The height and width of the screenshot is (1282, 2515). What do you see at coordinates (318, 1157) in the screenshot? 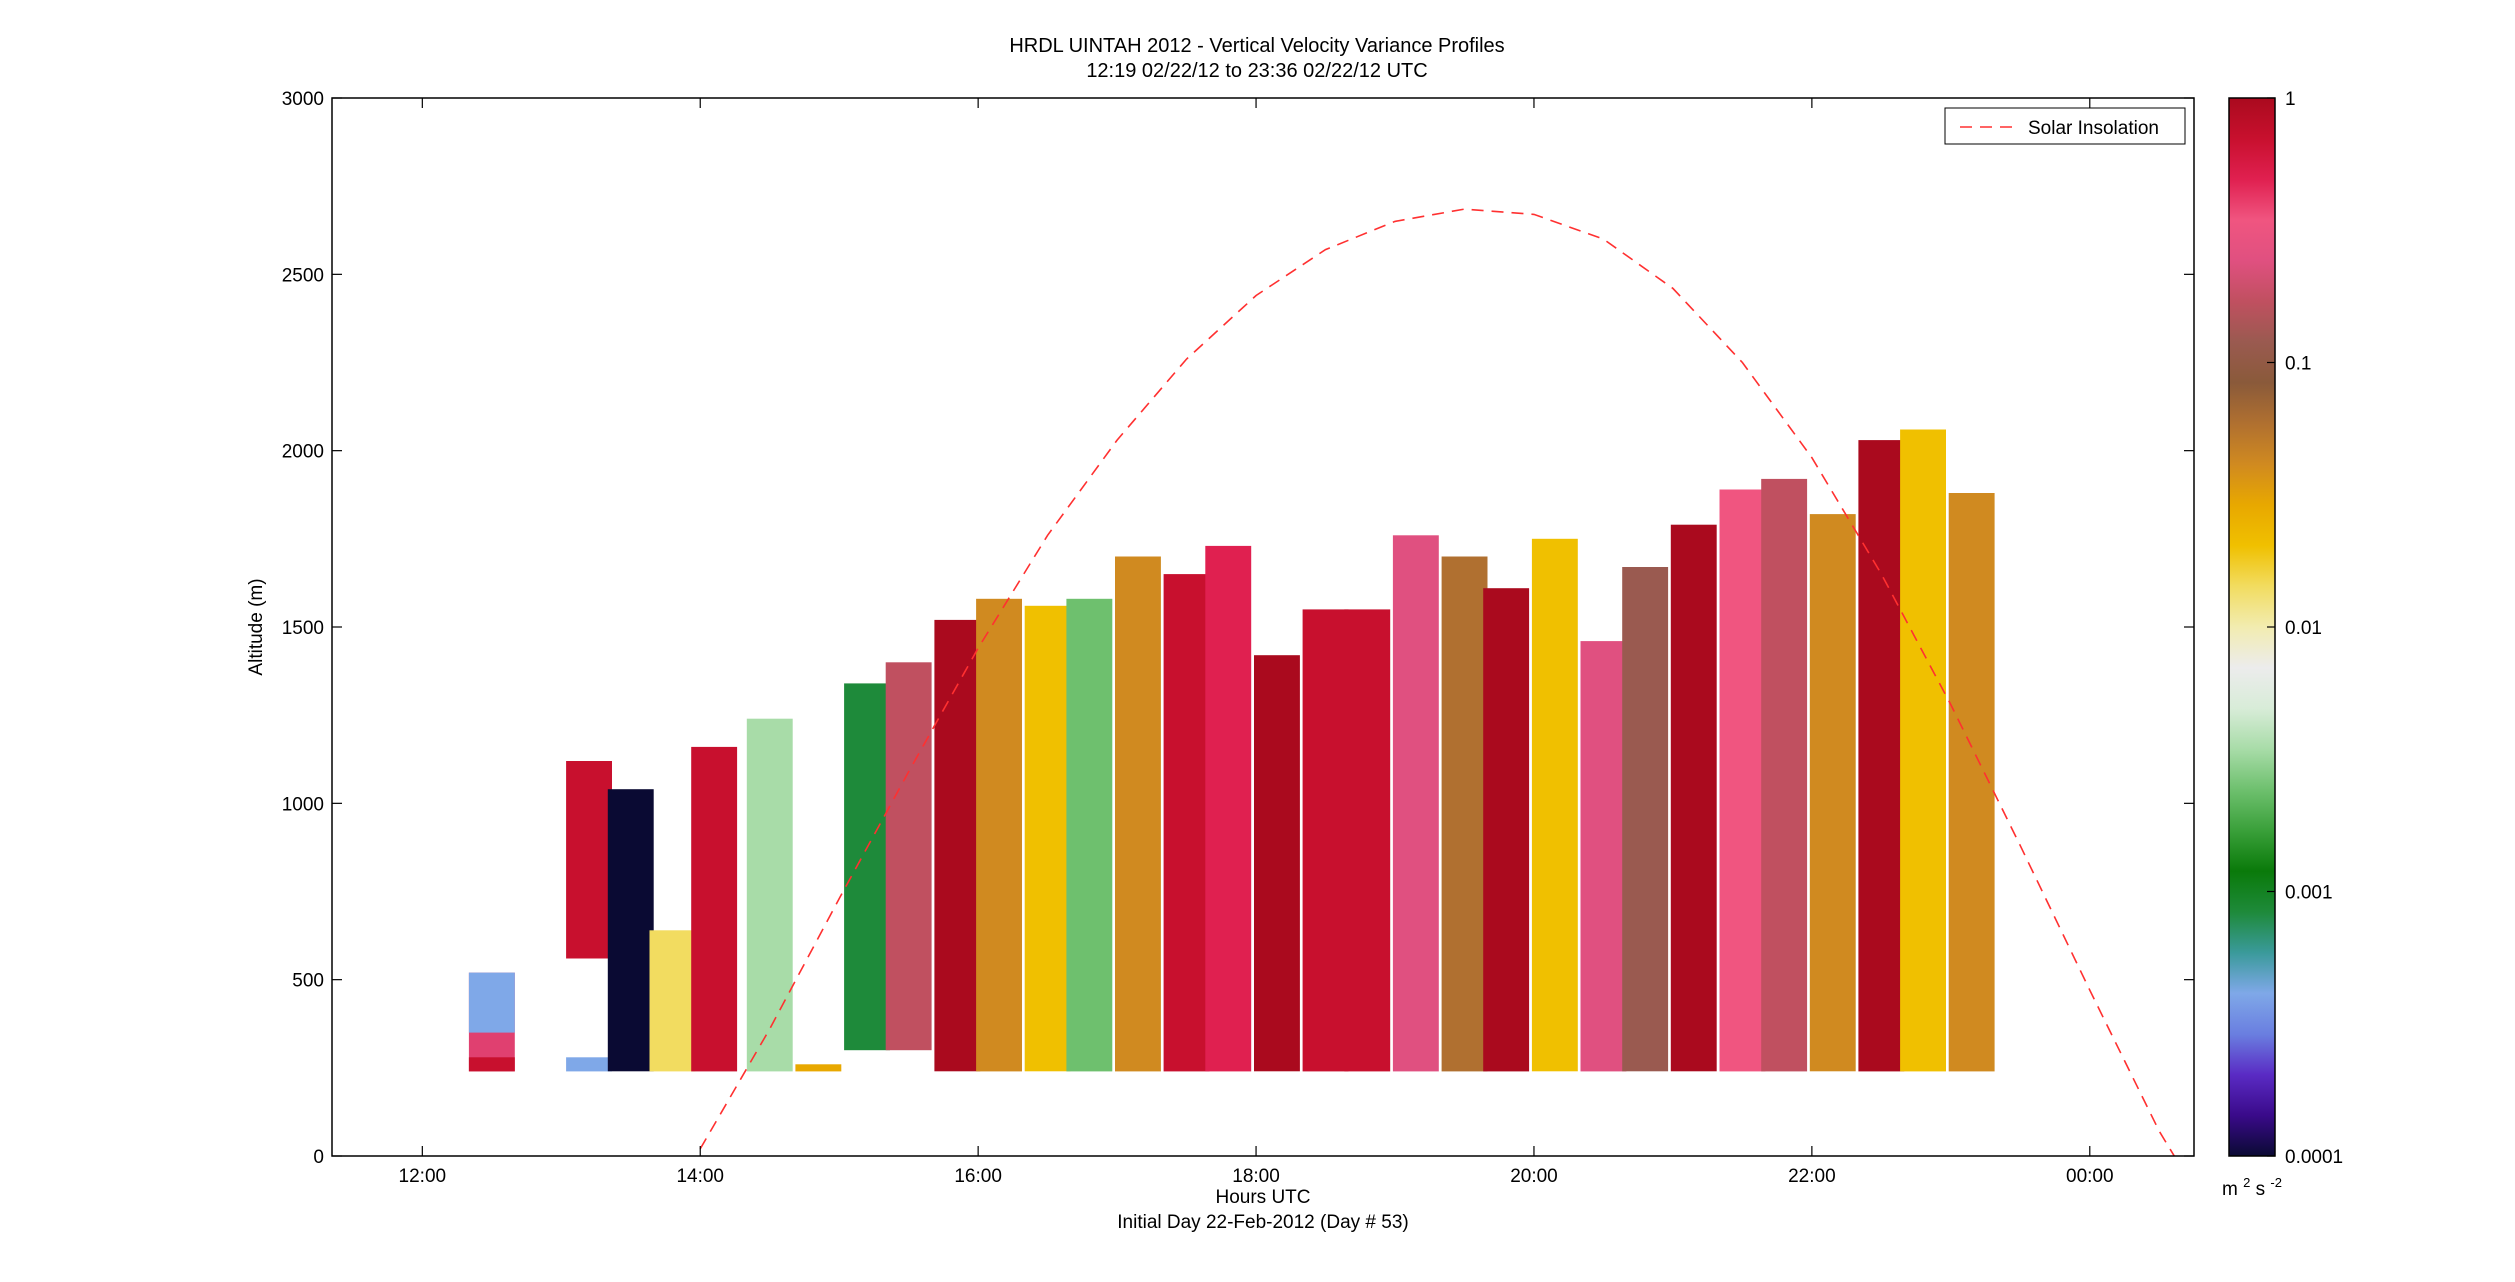
I see `y-tick-label: 0` at bounding box center [318, 1157].